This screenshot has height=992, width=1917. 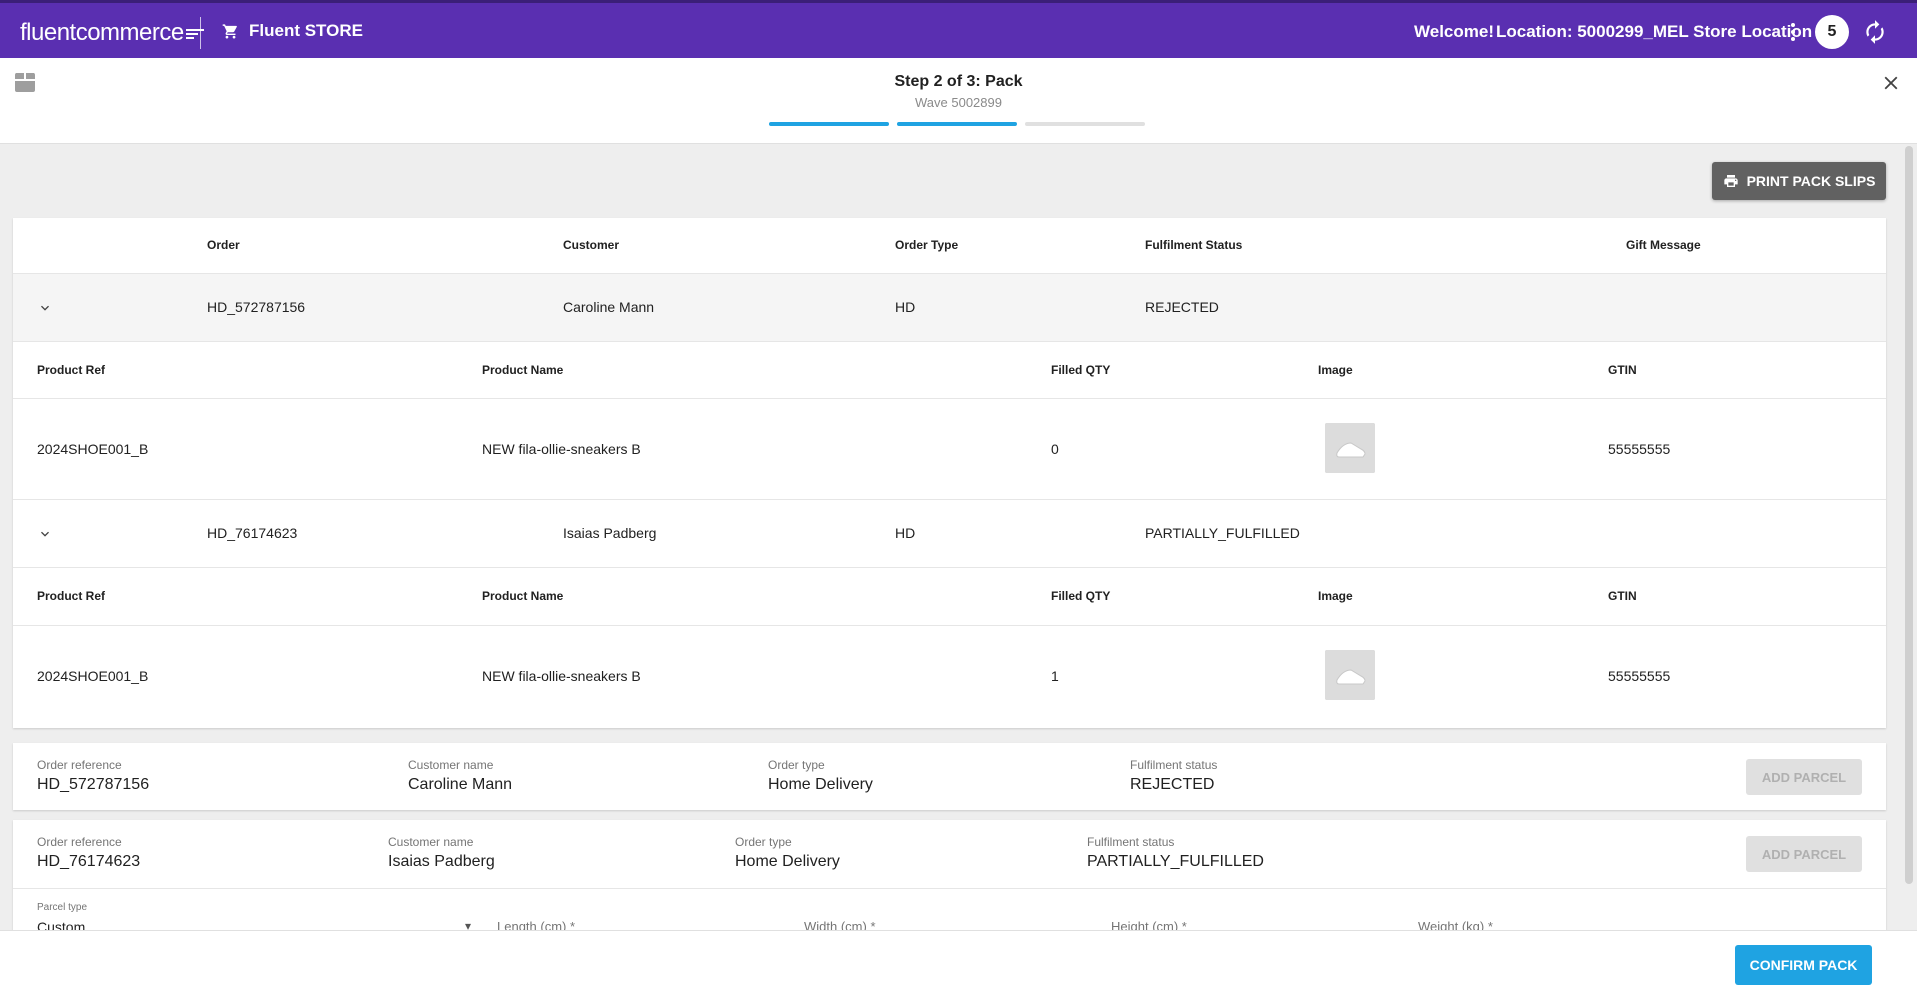 What do you see at coordinates (25, 82) in the screenshot?
I see `package-icon` at bounding box center [25, 82].